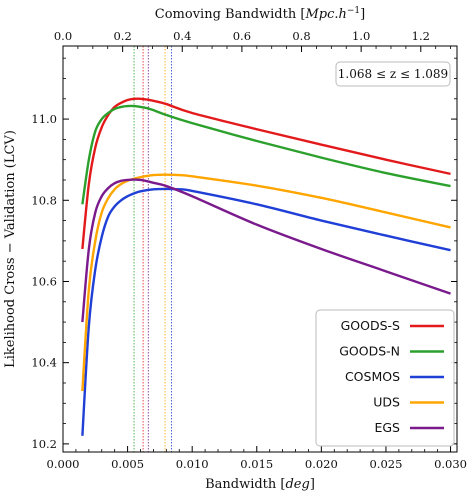 The height and width of the screenshot is (494, 474). What do you see at coordinates (44, 200) in the screenshot?
I see `y-tick-label: 10.8` at bounding box center [44, 200].